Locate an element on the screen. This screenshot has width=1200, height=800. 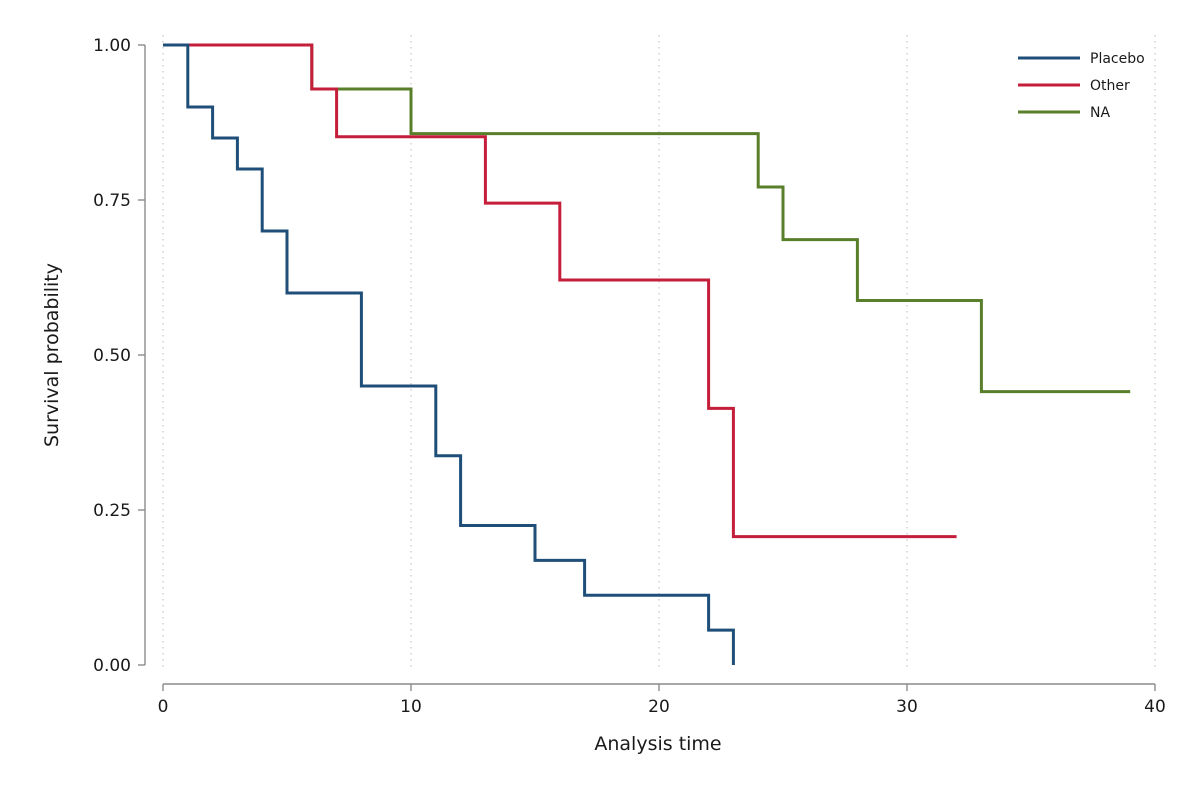
x-axis-title: Analysis time is located at coordinates (657, 744).